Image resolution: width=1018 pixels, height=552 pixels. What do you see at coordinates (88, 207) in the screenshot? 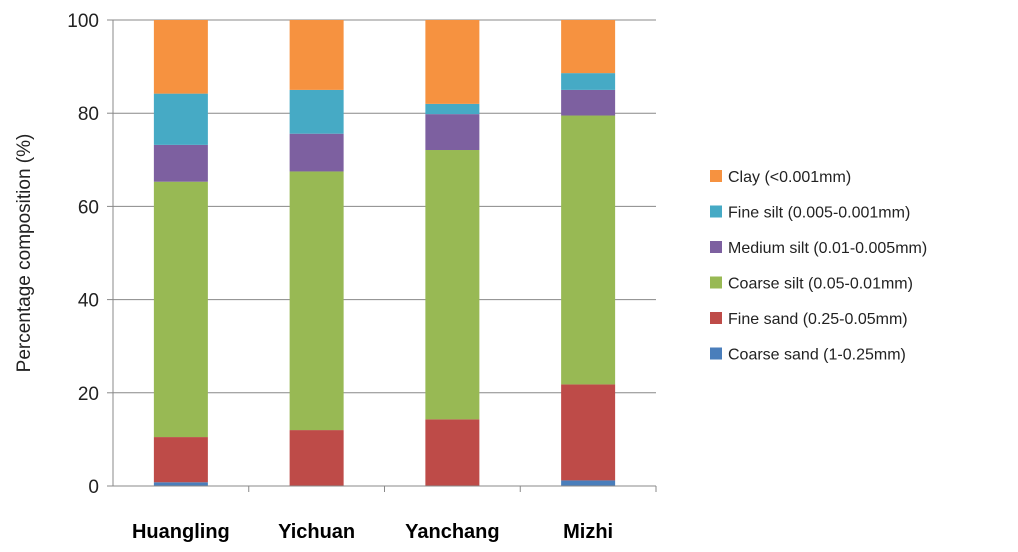
I see `y-tick-label: 60` at bounding box center [88, 207].